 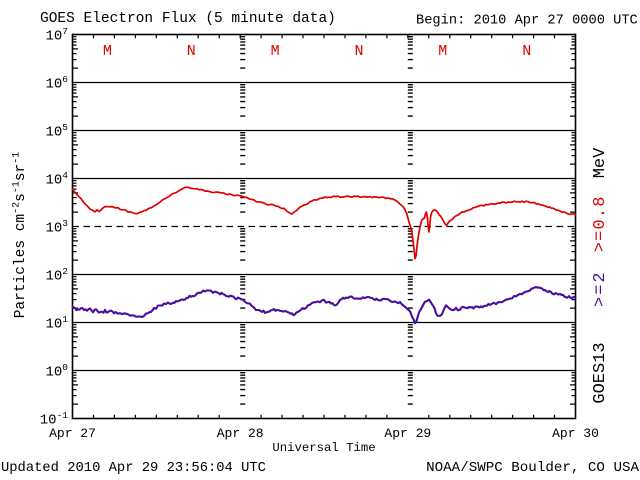 What do you see at coordinates (323, 448) in the screenshot?
I see `svg-text: Universal Time` at bounding box center [323, 448].